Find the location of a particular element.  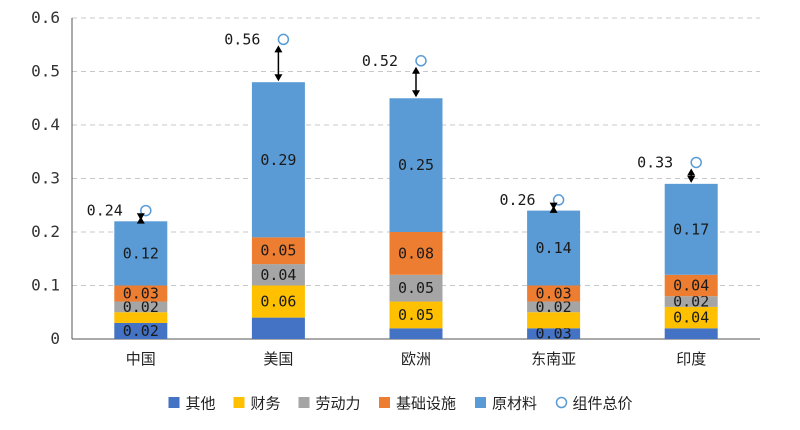

y-tick-label: 0.1 is located at coordinates (45, 285).